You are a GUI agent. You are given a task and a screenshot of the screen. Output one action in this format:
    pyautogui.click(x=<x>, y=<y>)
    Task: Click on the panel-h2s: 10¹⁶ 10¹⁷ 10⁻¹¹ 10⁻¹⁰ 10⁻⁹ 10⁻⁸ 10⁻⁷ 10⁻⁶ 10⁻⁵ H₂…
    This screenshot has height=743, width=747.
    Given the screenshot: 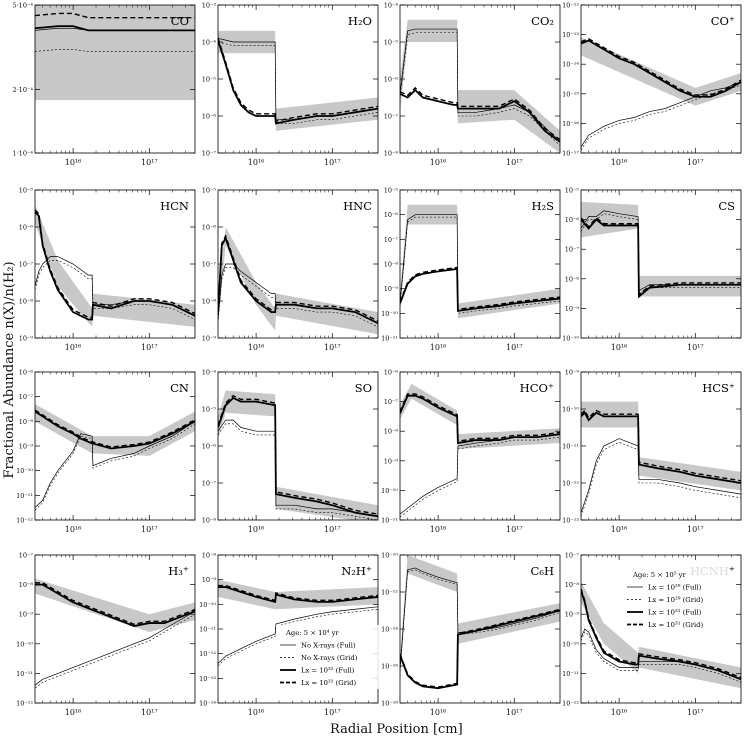 What is the action you would take?
    pyautogui.click(x=471, y=269)
    